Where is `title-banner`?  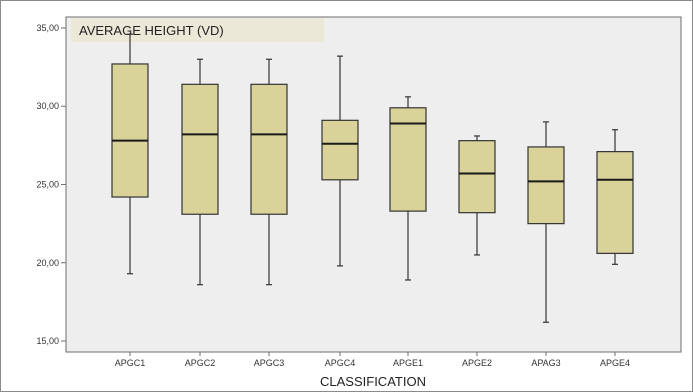
title-banner is located at coordinates (197, 30).